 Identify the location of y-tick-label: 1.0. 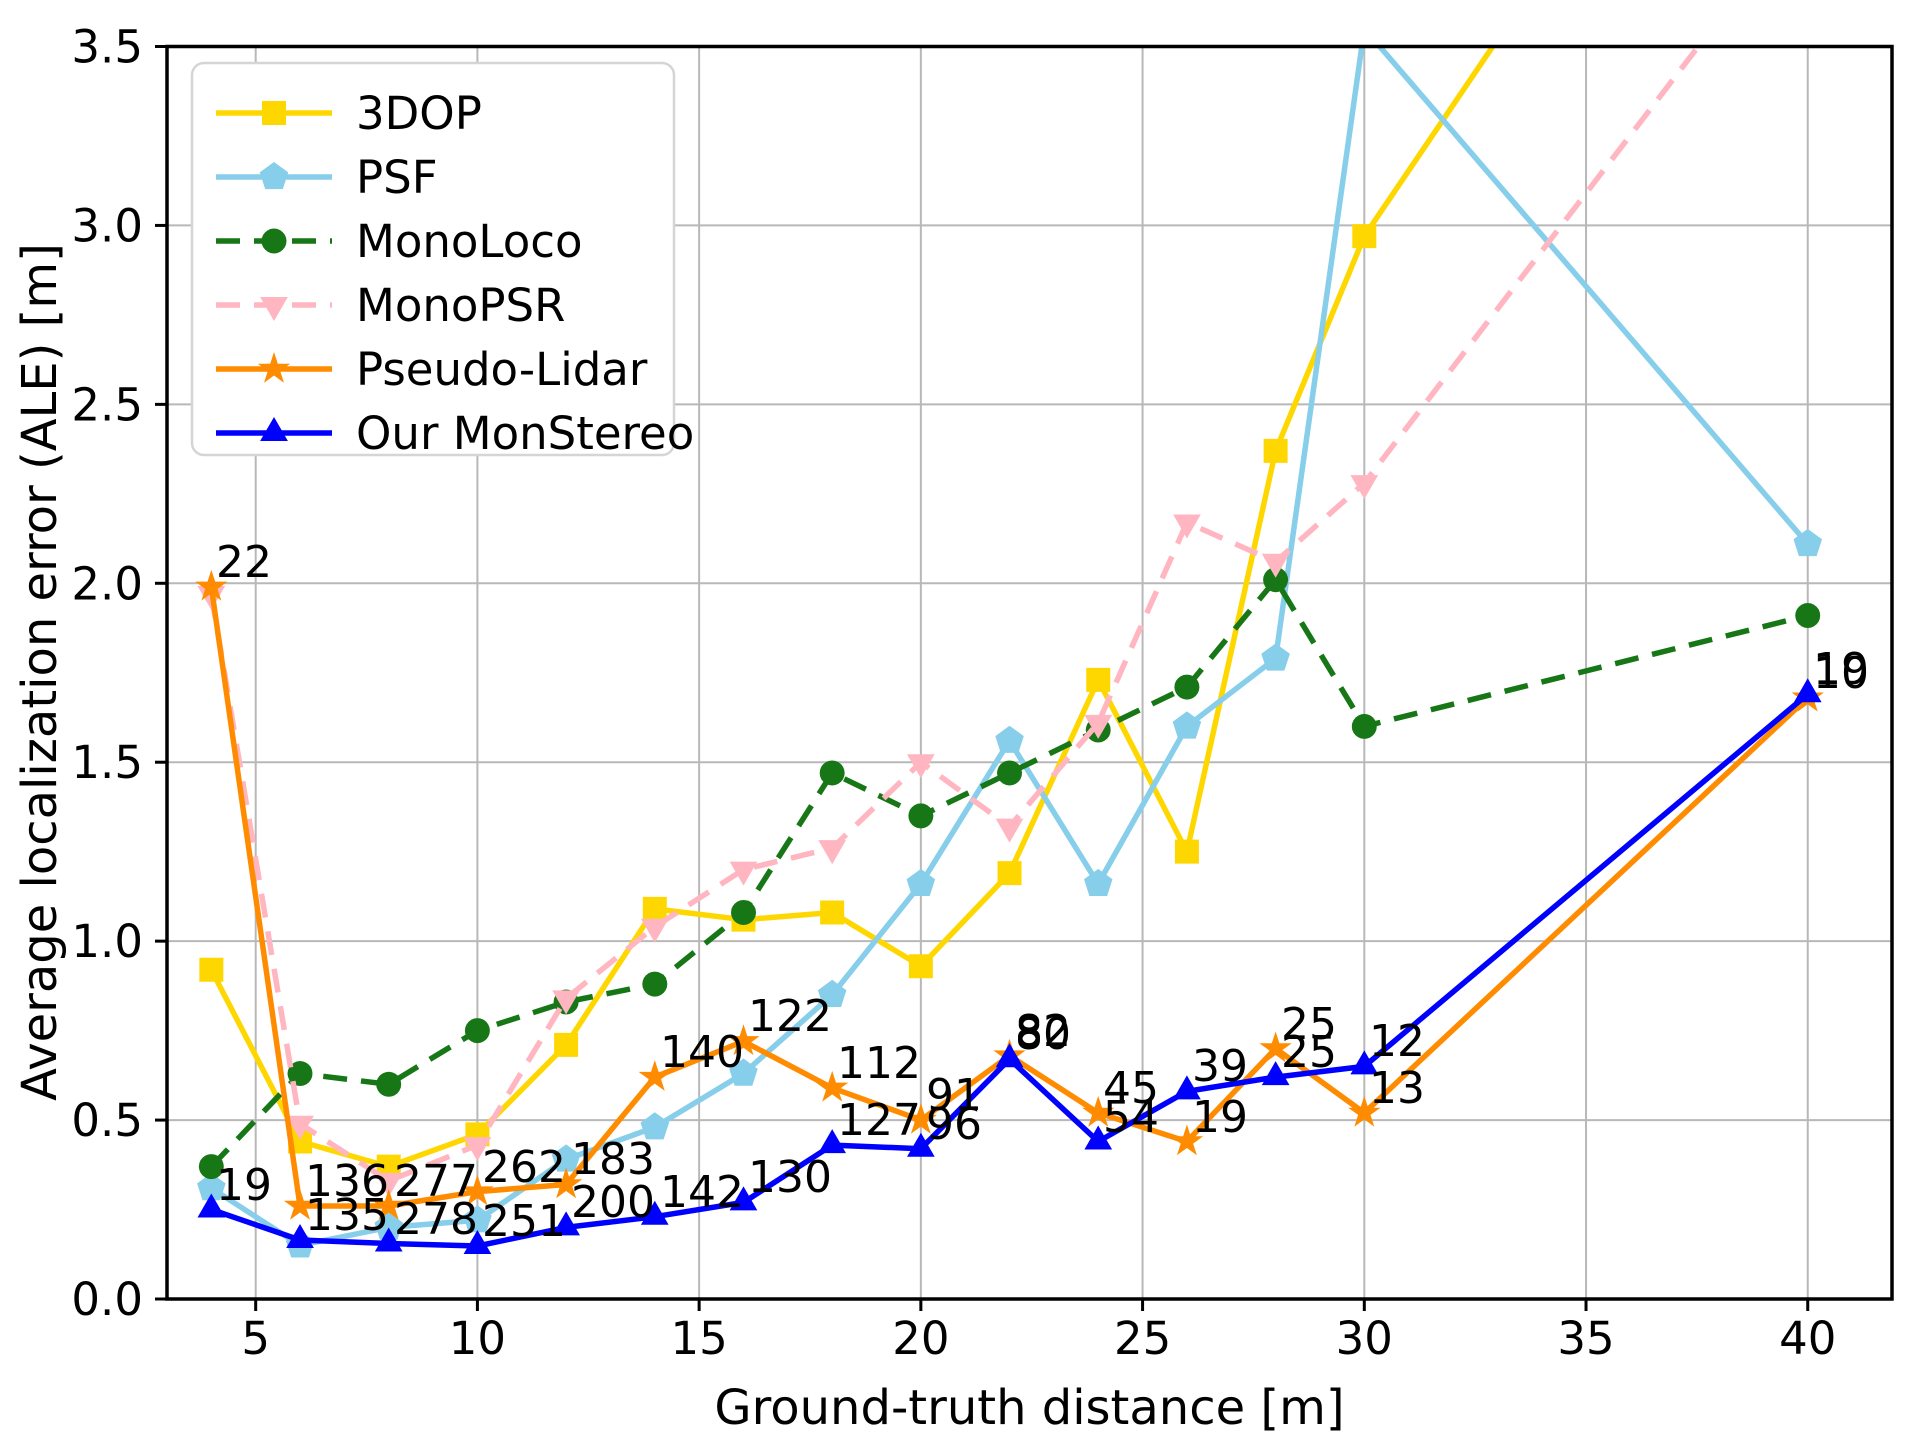
(107, 941).